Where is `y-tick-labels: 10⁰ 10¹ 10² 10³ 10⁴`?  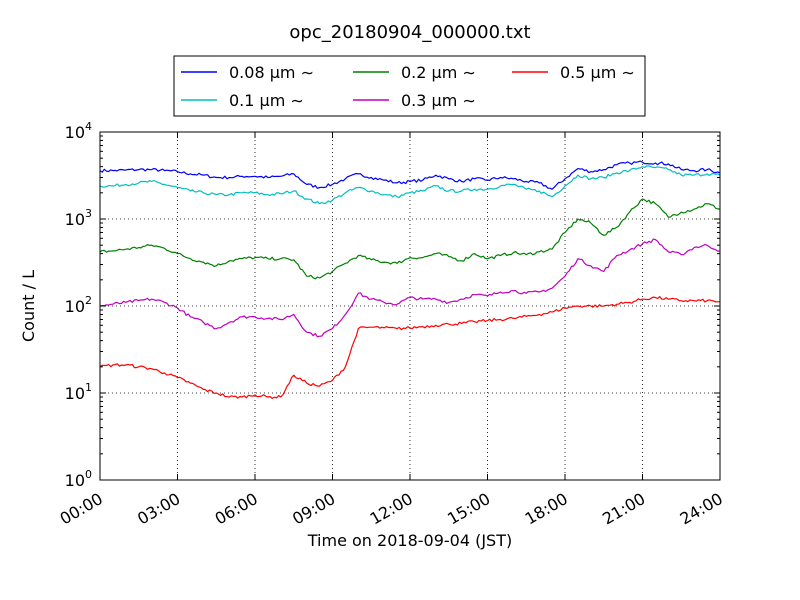 y-tick-labels: 10⁰ 10¹ 10² 10³ 10⁴ is located at coordinates (78, 305).